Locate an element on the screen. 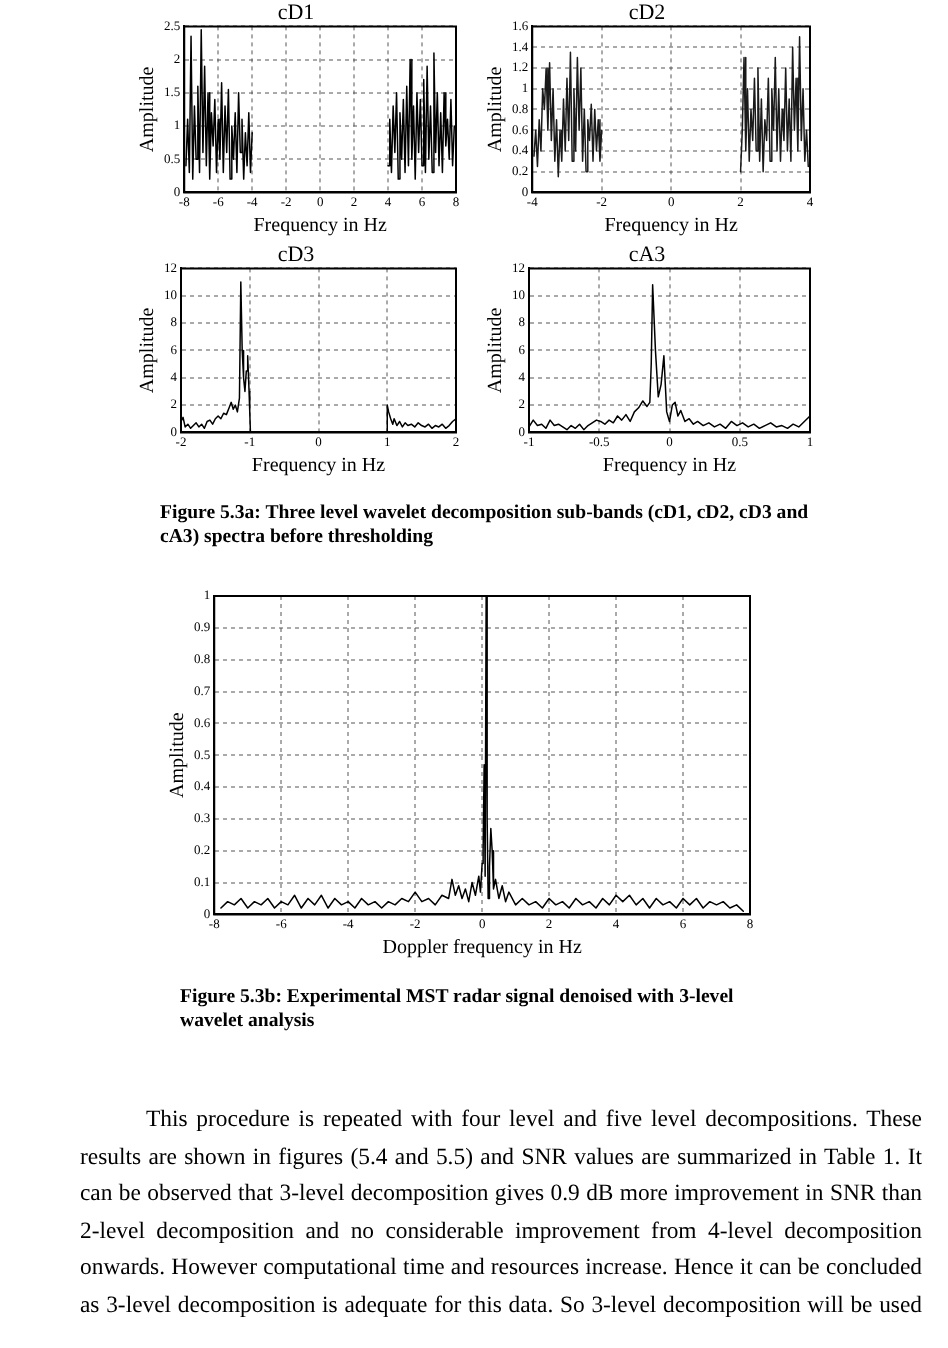  chart-title: cD1 is located at coordinates (296, 12).